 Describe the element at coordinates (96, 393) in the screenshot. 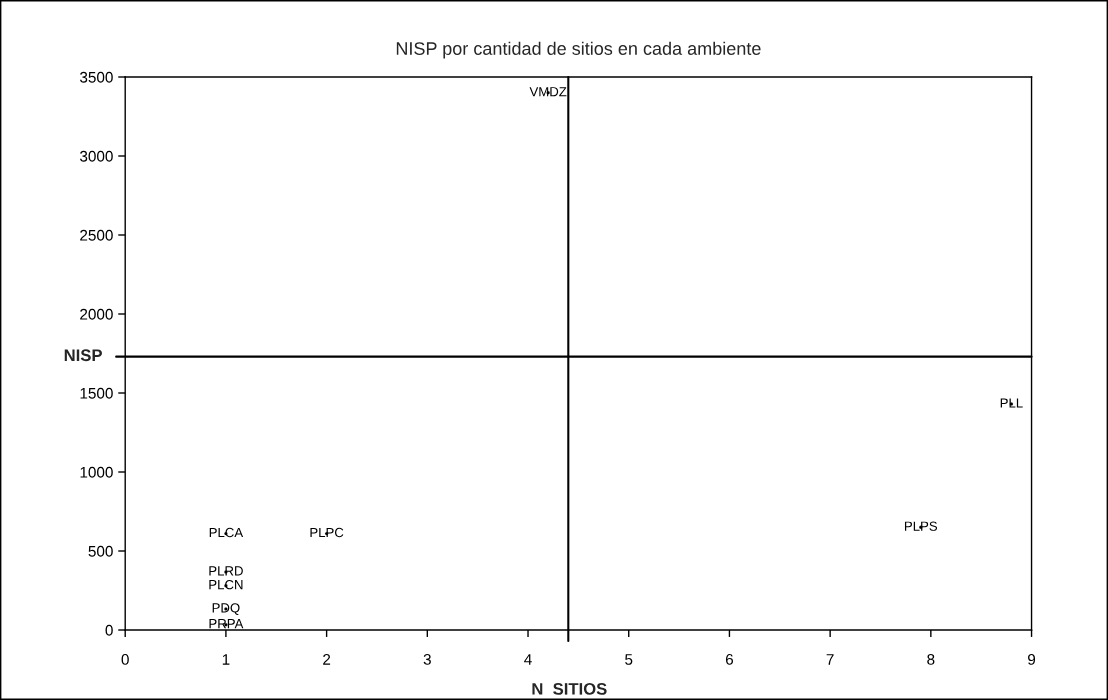

I see `y-tick-label: 1500` at that location.